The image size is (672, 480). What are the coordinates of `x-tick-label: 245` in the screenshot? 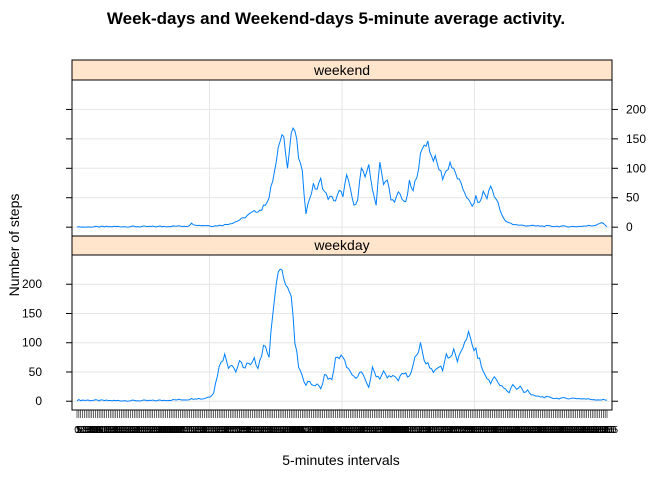 It's located at (138, 430).